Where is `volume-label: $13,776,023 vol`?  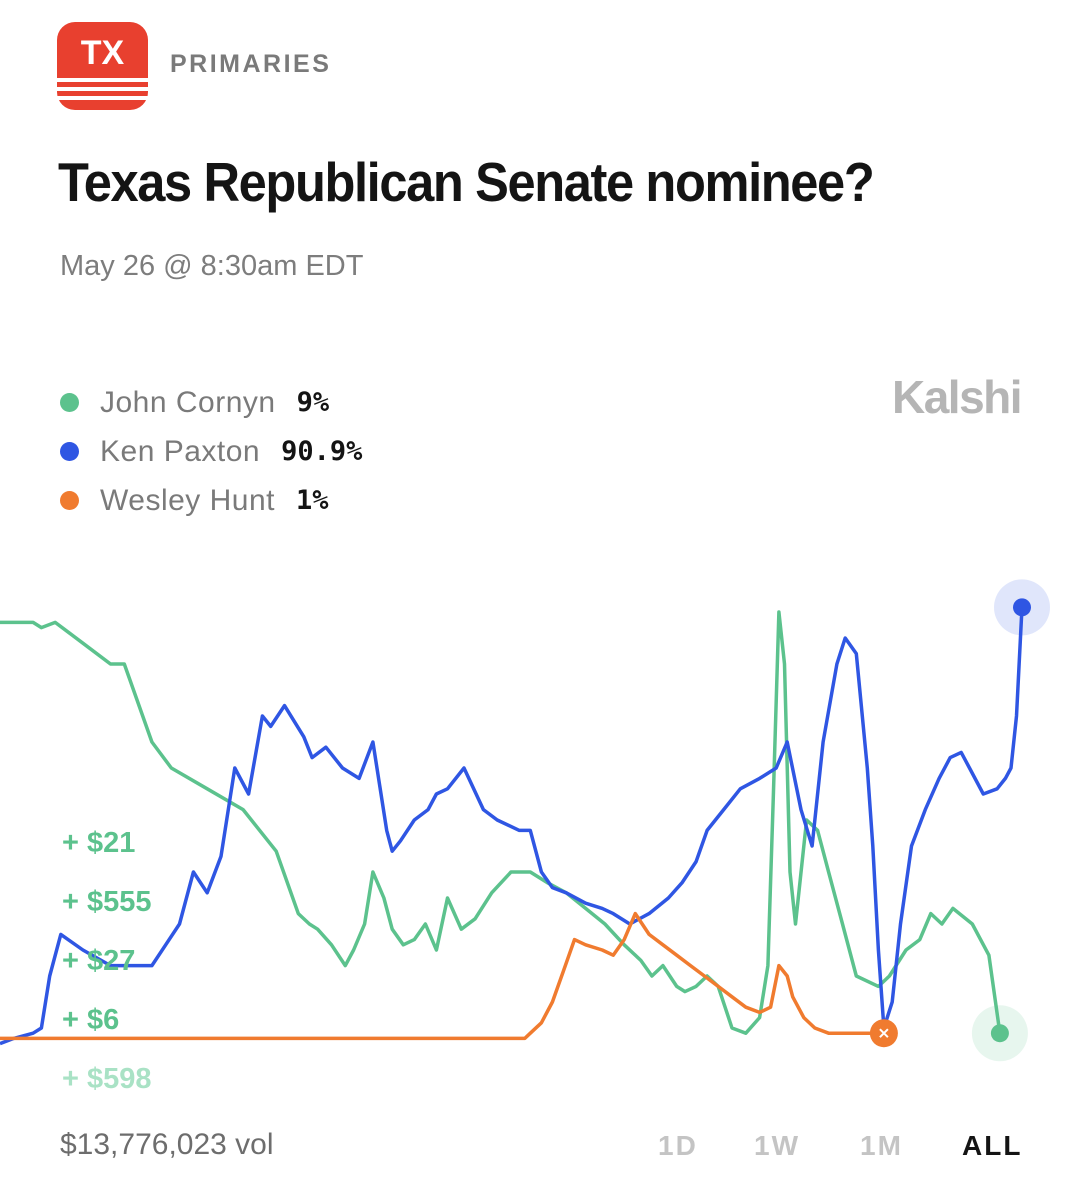
volume-label: $13,776,023 vol is located at coordinates (167, 1144).